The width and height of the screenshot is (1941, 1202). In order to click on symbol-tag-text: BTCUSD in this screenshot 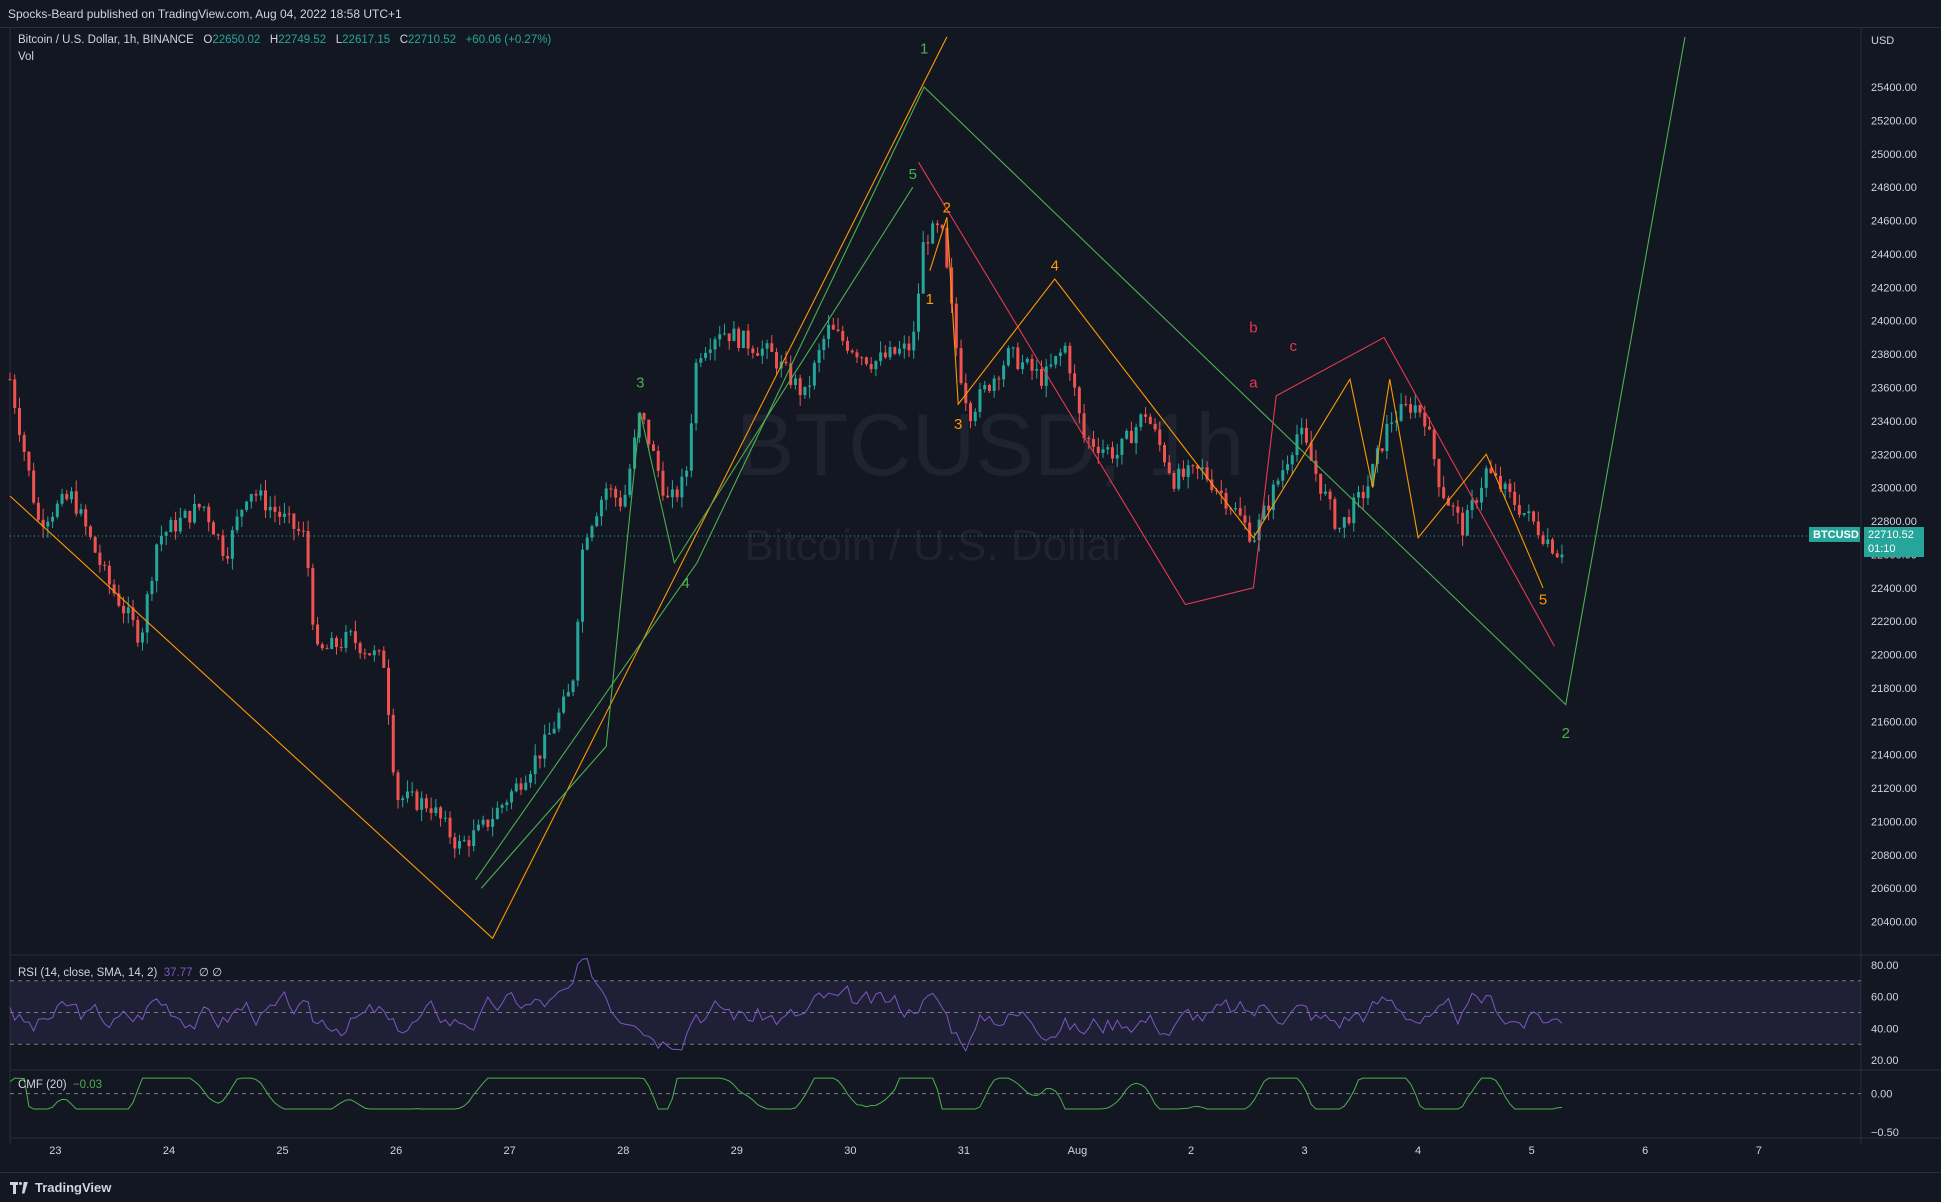, I will do `click(1836, 535)`.